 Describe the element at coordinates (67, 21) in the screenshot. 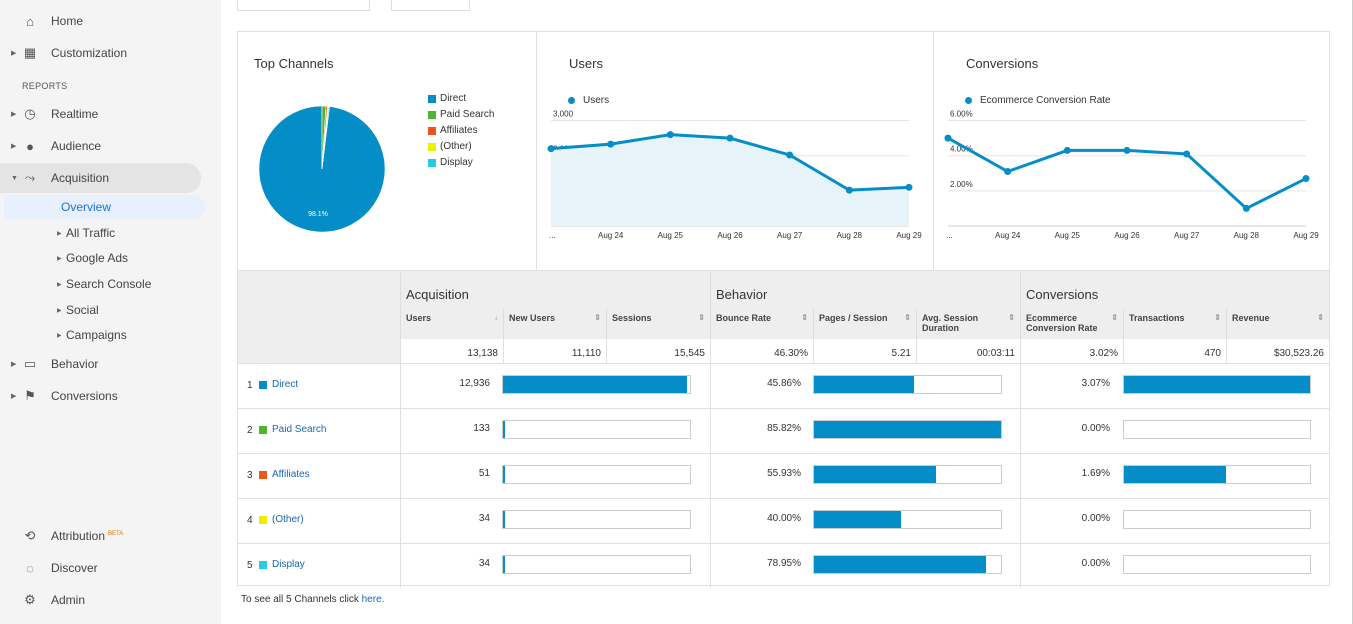

I see `nav-home-label: Home` at that location.